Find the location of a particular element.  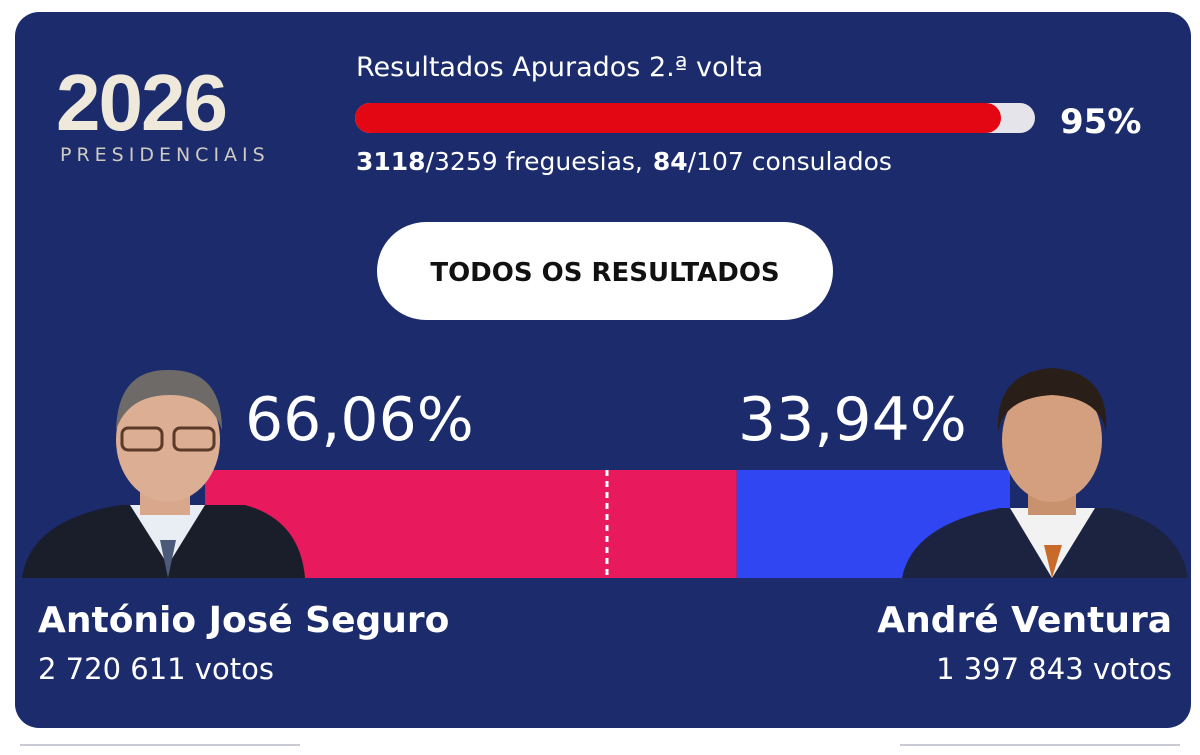

candidate-percent: 33,94% is located at coordinates (852, 420).